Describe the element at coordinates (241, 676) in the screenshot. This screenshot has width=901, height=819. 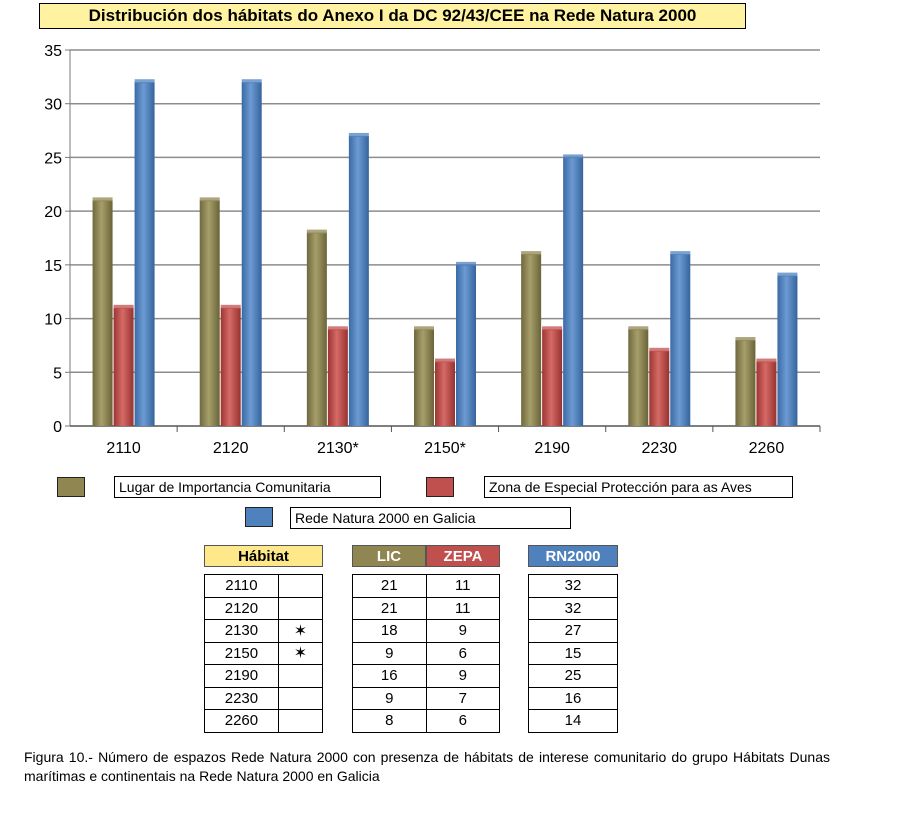
I see `habitat-code-cell: 2190` at that location.